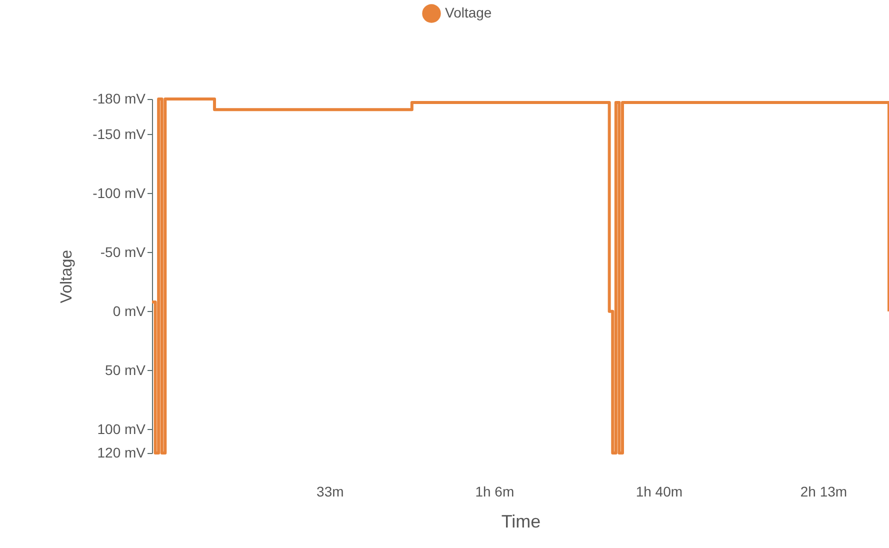 This screenshot has width=889, height=548. Describe the element at coordinates (121, 428) in the screenshot. I see `y-tick-label: 100 mV` at that location.